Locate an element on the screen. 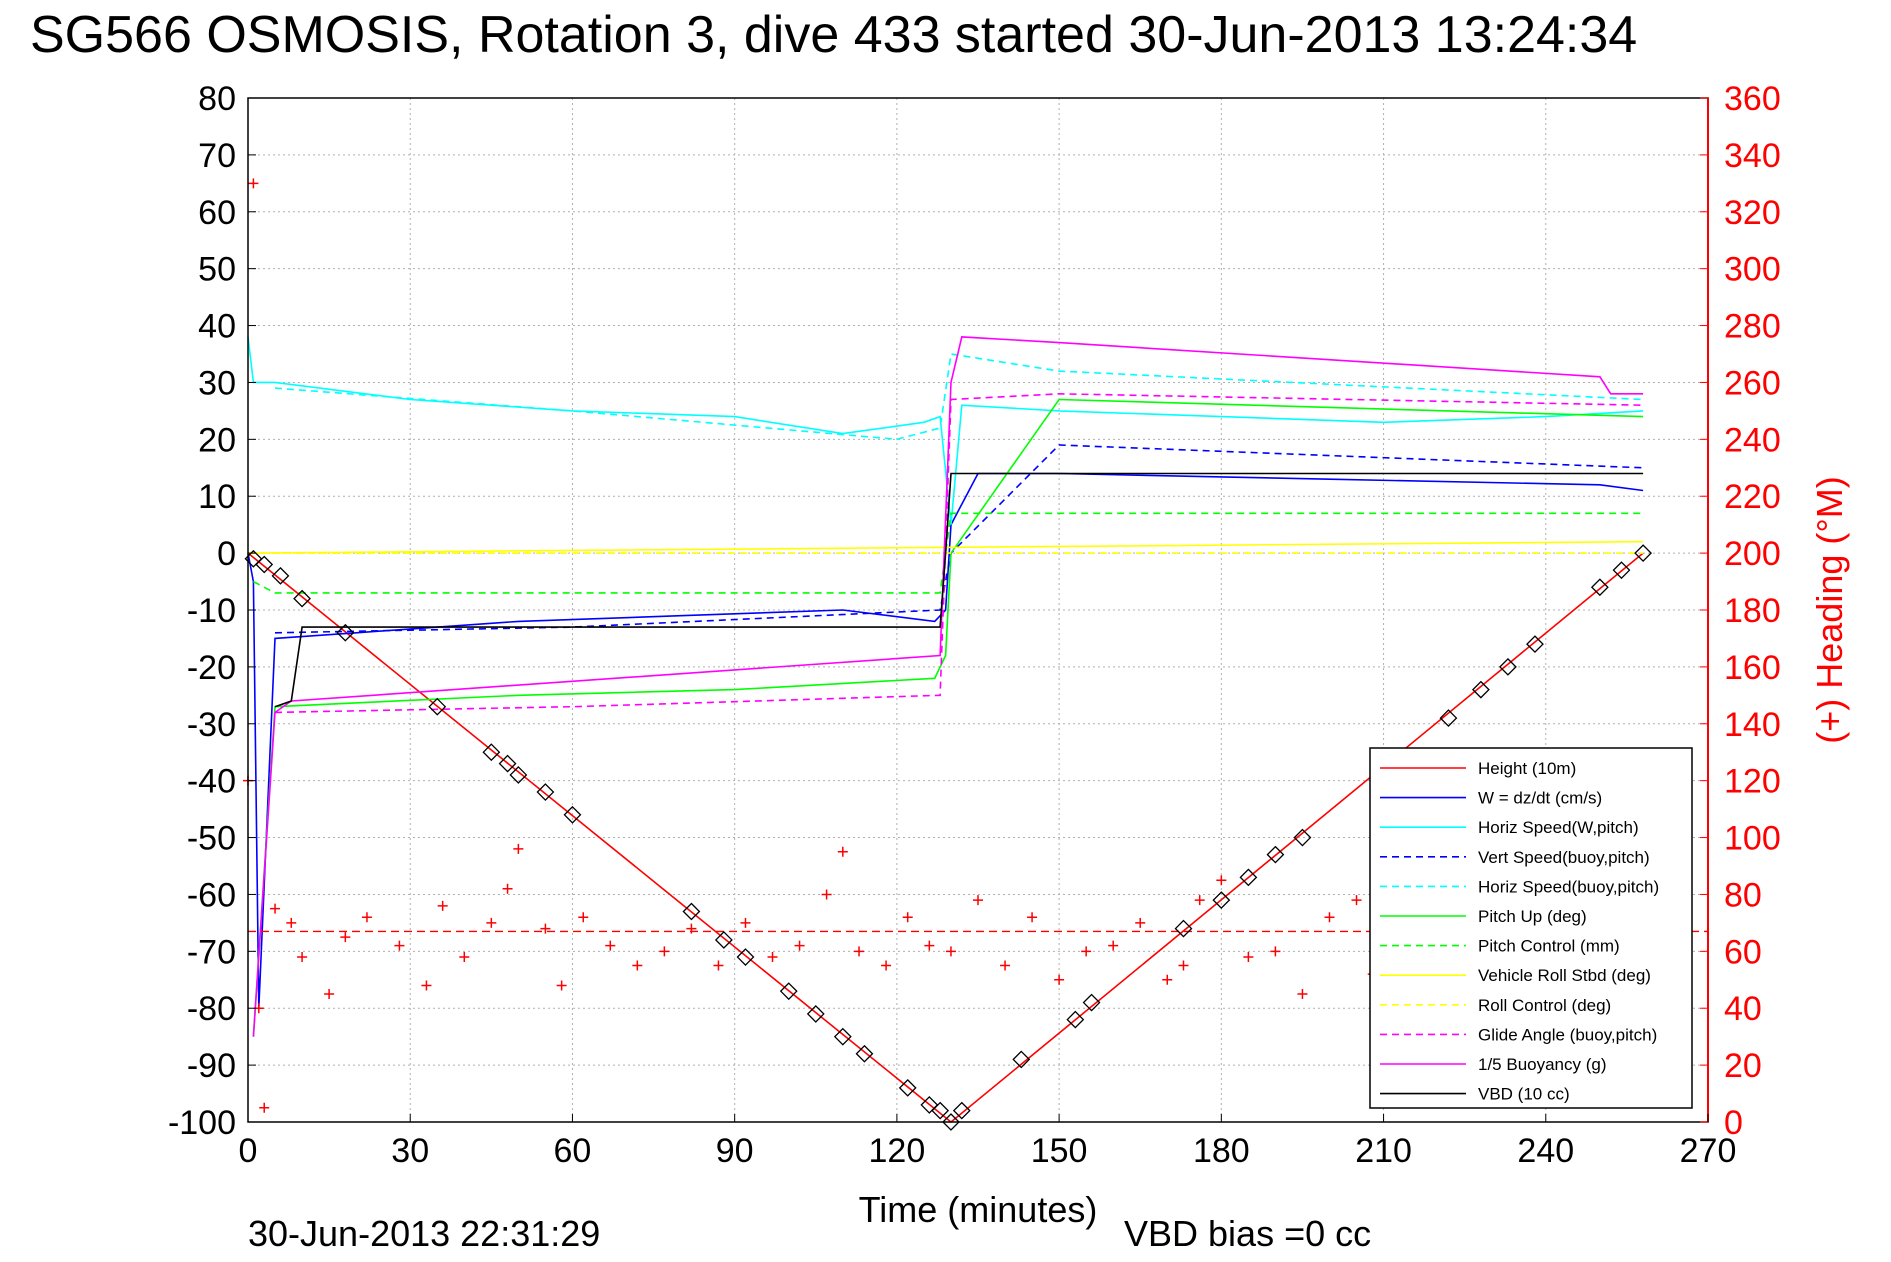 This screenshot has height=1262, width=1891. y-tick-label: -70 is located at coordinates (211, 952).